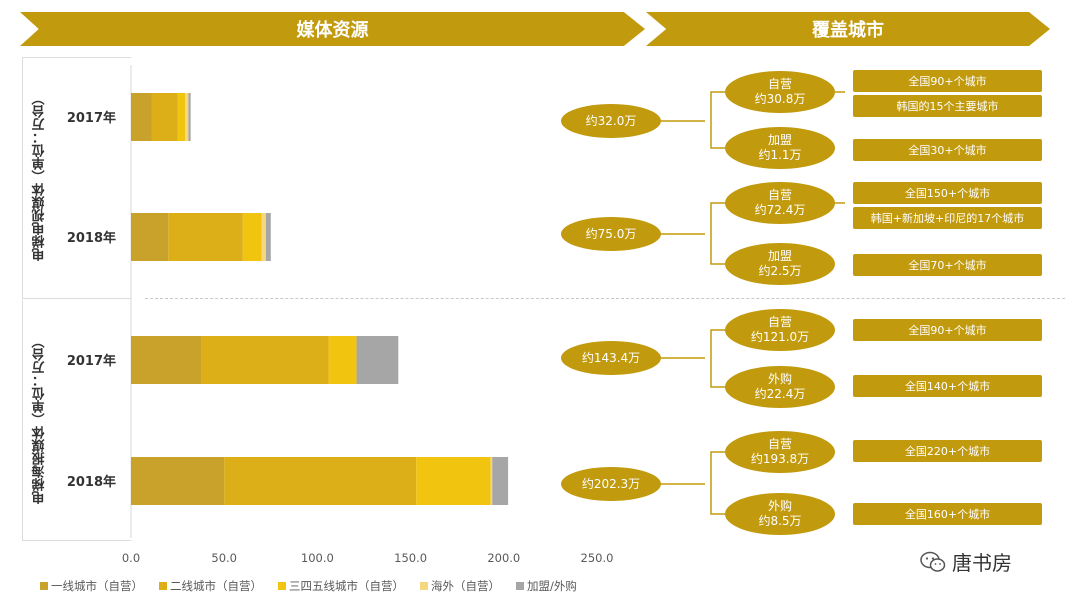 This screenshot has height=609, width=1073. Describe the element at coordinates (76, 420) in the screenshot. I see `panel-poster-frame` at that location.